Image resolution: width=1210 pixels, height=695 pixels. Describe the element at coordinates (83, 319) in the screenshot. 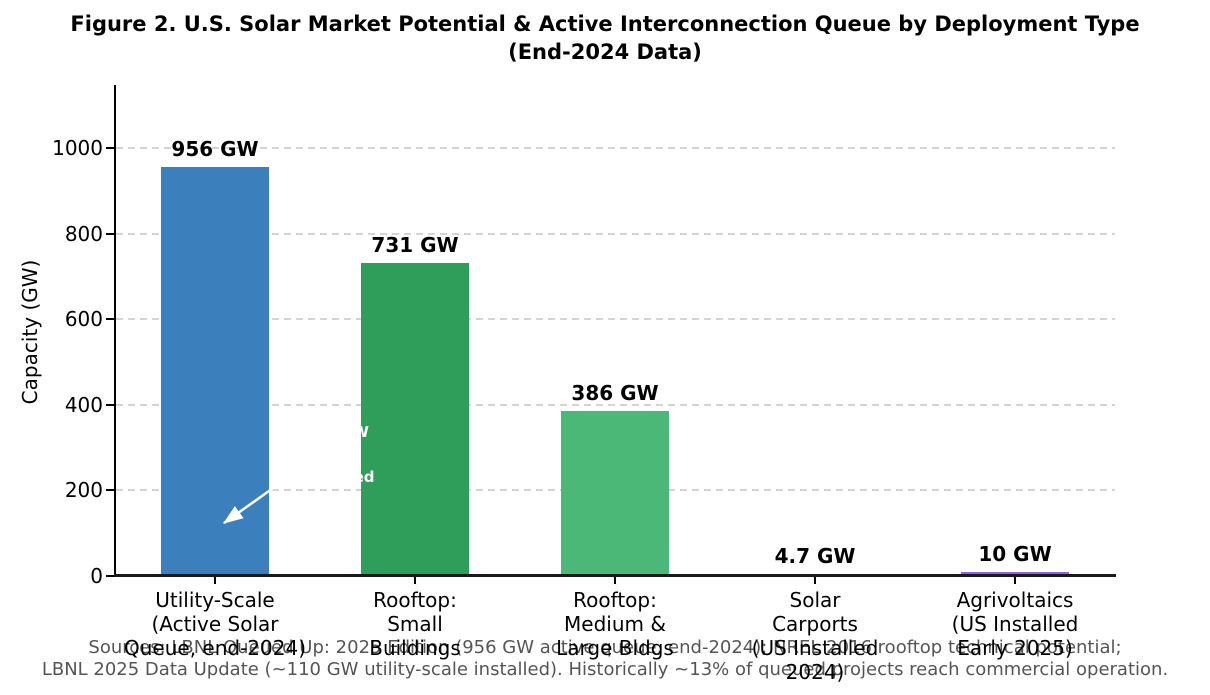

I see `y-tick-label: 600` at that location.